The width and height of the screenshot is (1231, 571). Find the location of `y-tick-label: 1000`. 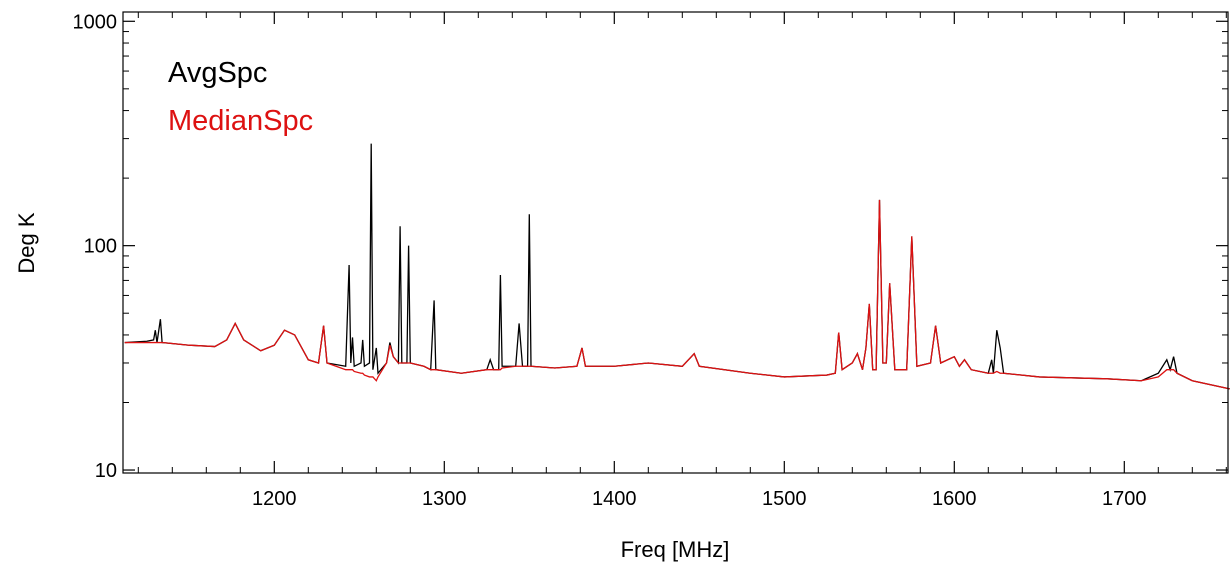

y-tick-label: 1000 is located at coordinates (95, 22).